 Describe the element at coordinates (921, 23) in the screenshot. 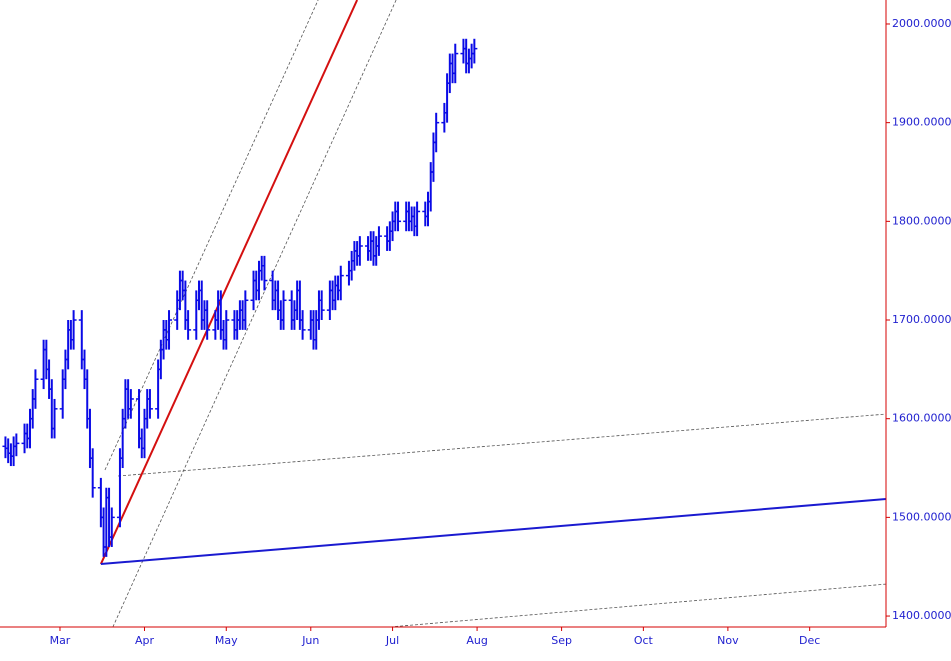

I see `y-tick-label: 2000.00000` at that location.